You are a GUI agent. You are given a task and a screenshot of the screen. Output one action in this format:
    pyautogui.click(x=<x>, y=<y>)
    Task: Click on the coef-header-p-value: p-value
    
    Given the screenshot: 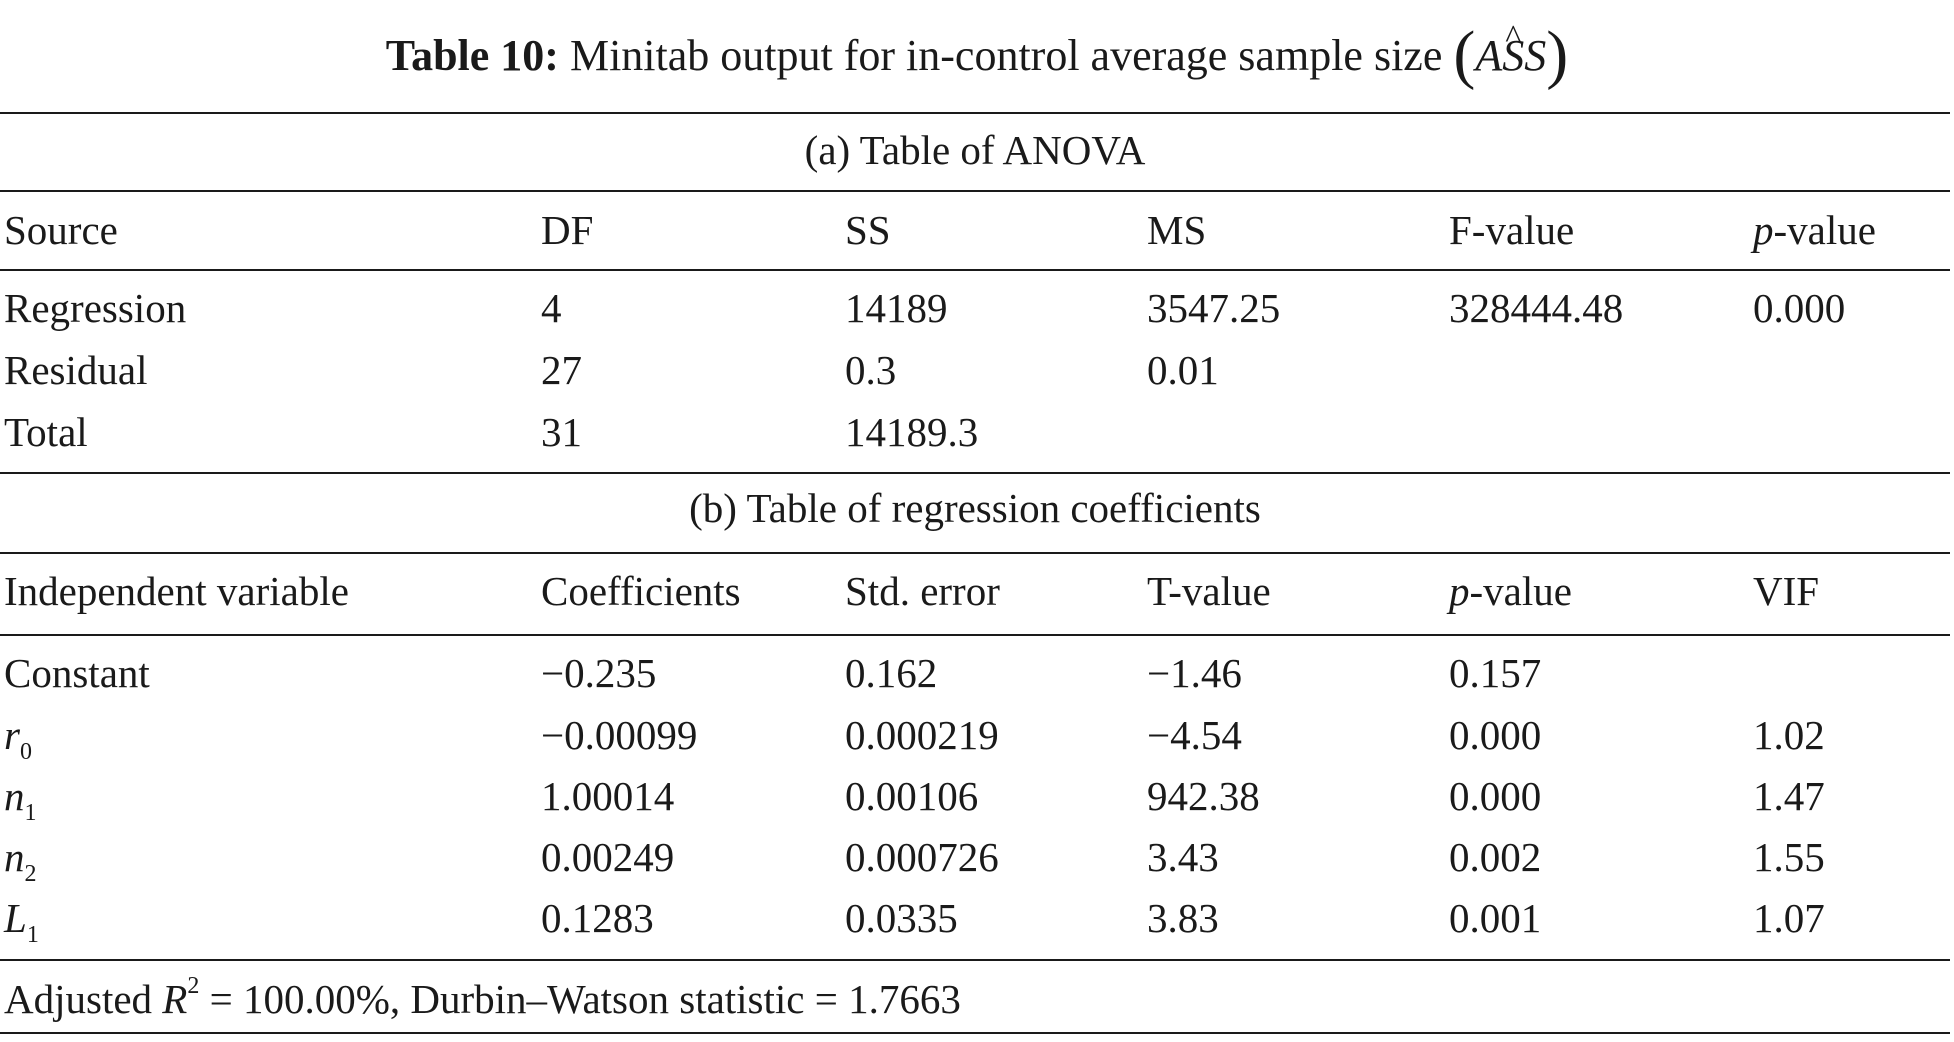 What is the action you would take?
    pyautogui.click(x=1510, y=591)
    